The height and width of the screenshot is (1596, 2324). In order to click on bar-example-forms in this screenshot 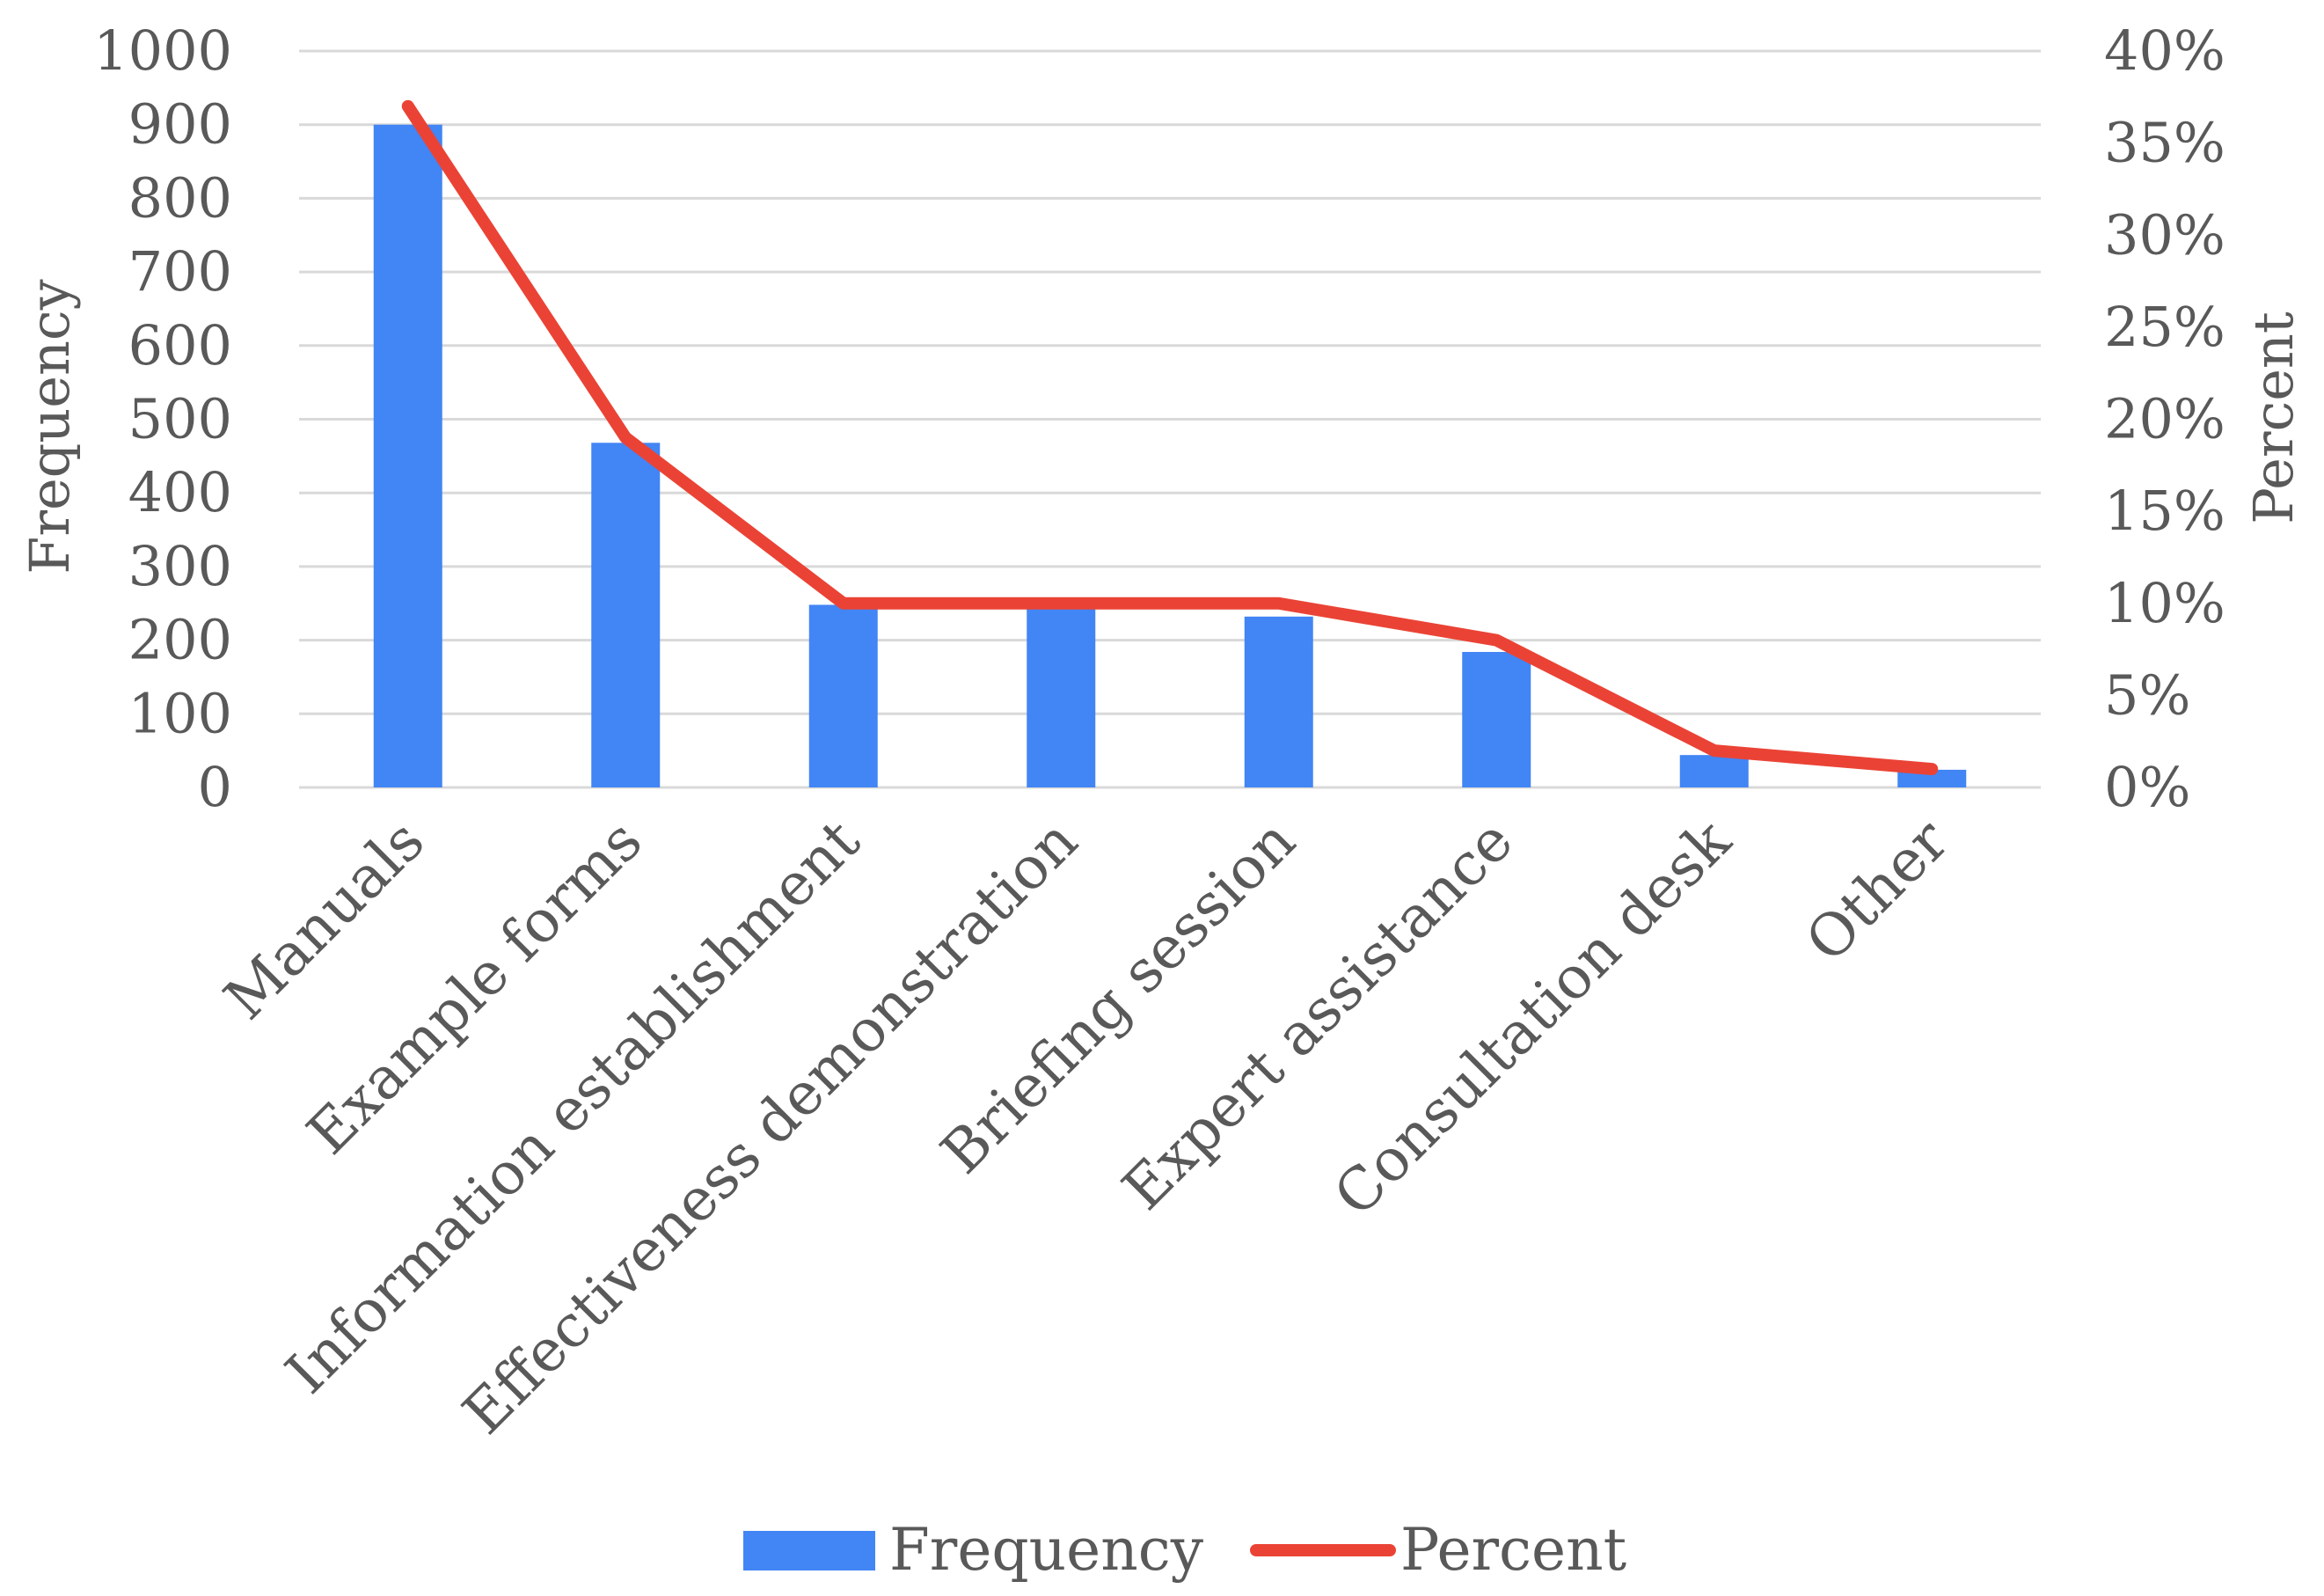, I will do `click(626, 615)`.